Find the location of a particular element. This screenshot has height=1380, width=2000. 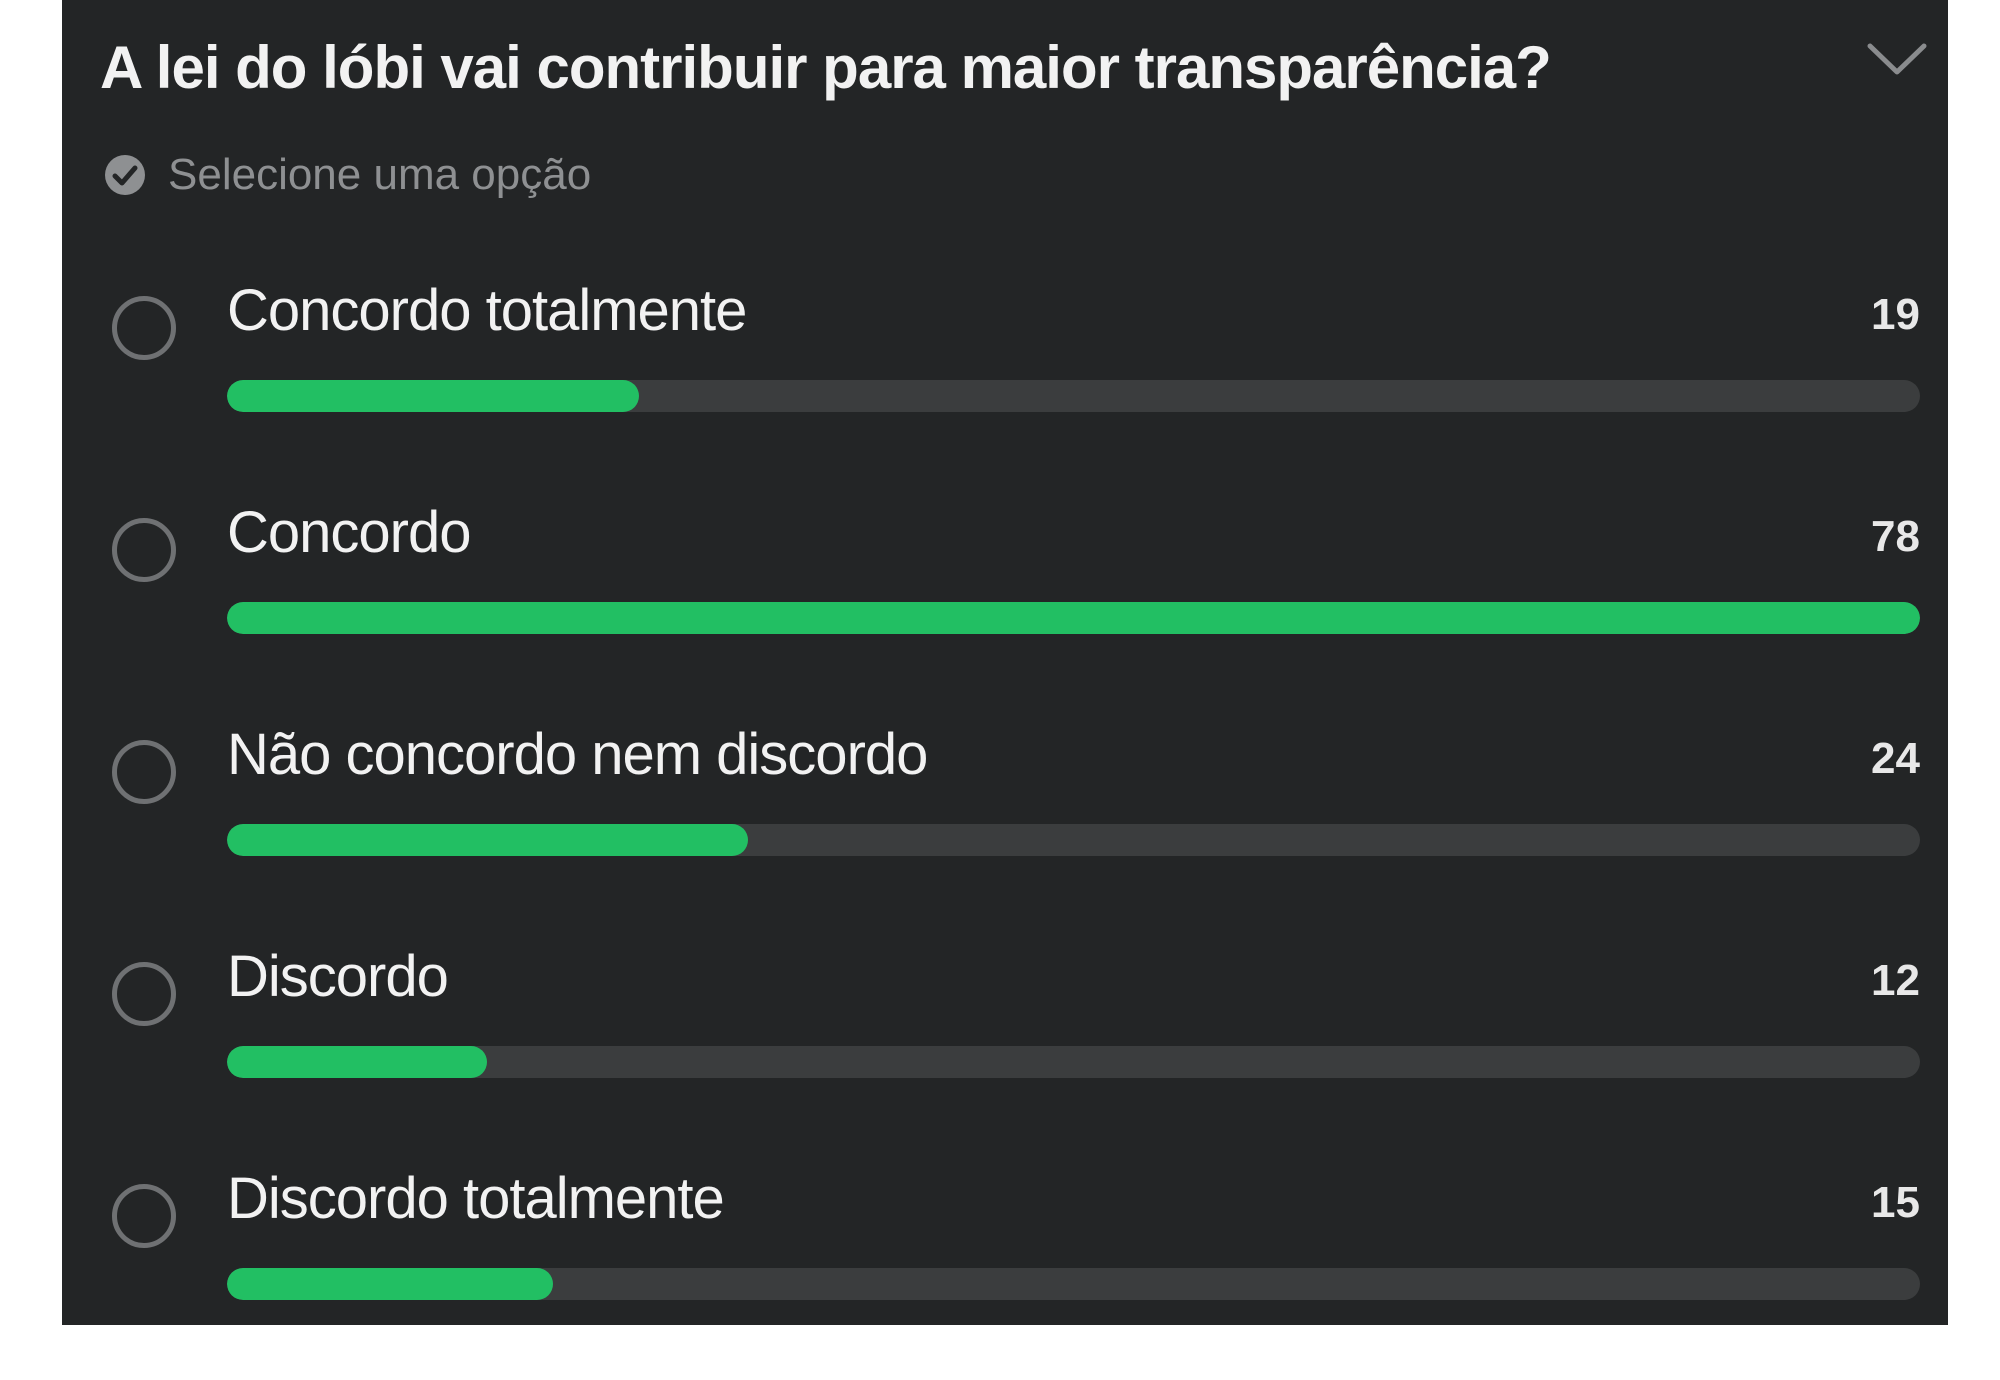

vote-count: 78 is located at coordinates (1895, 536).